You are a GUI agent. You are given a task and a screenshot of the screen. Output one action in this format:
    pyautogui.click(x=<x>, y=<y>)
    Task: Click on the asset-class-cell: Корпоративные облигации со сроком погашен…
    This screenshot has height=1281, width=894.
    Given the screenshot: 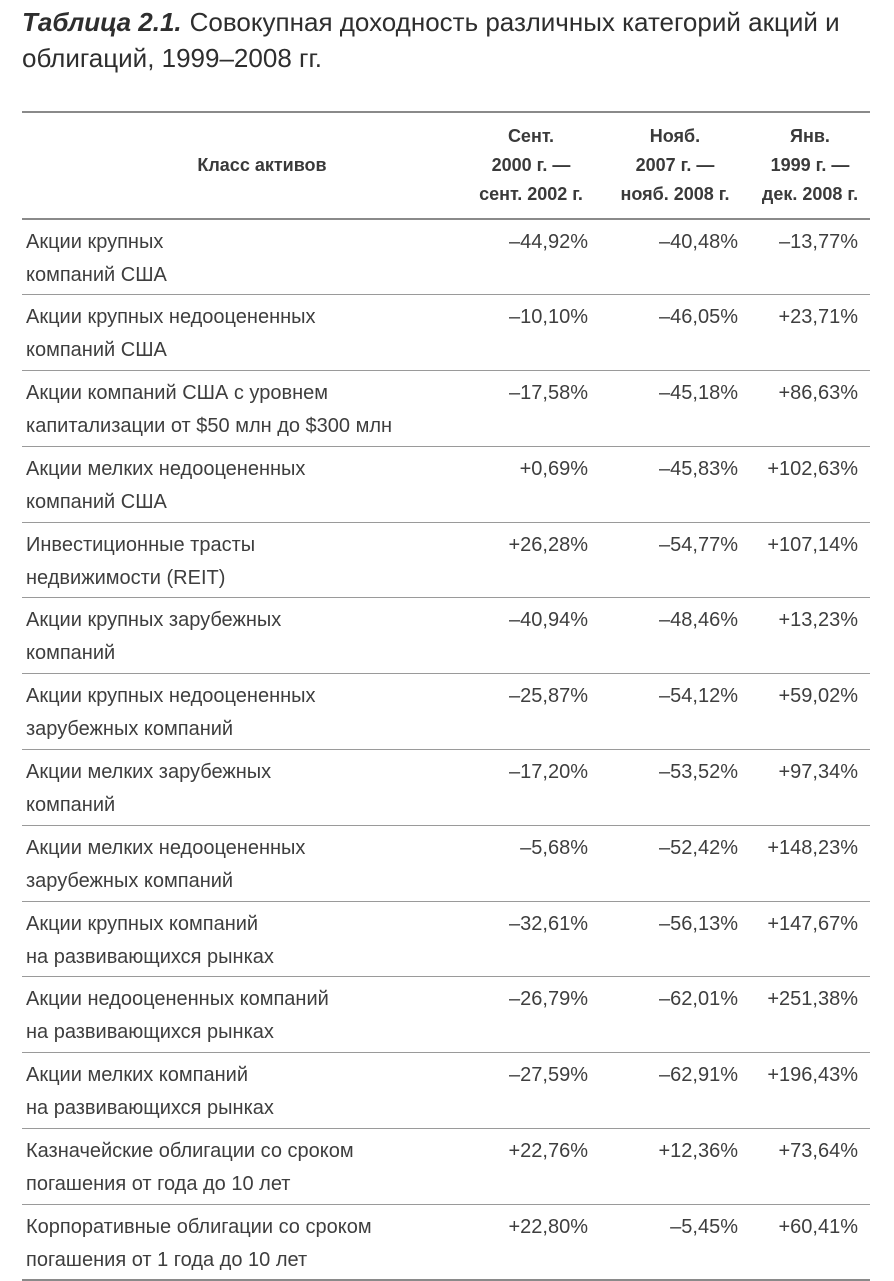 What is the action you would take?
    pyautogui.click(x=242, y=1242)
    